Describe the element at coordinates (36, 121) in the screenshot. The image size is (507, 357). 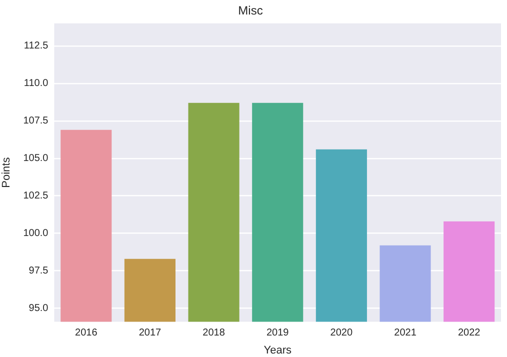
I see `y-tick-label: 107.5` at that location.